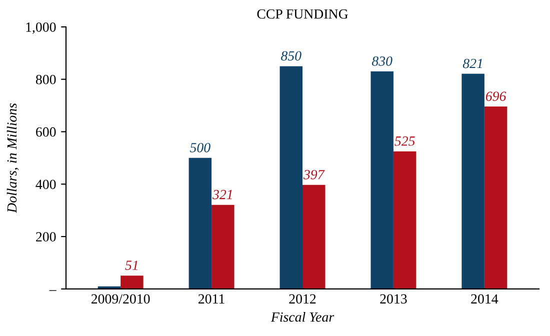  What do you see at coordinates (484, 299) in the screenshot?
I see `x-tick-label: 2014` at bounding box center [484, 299].